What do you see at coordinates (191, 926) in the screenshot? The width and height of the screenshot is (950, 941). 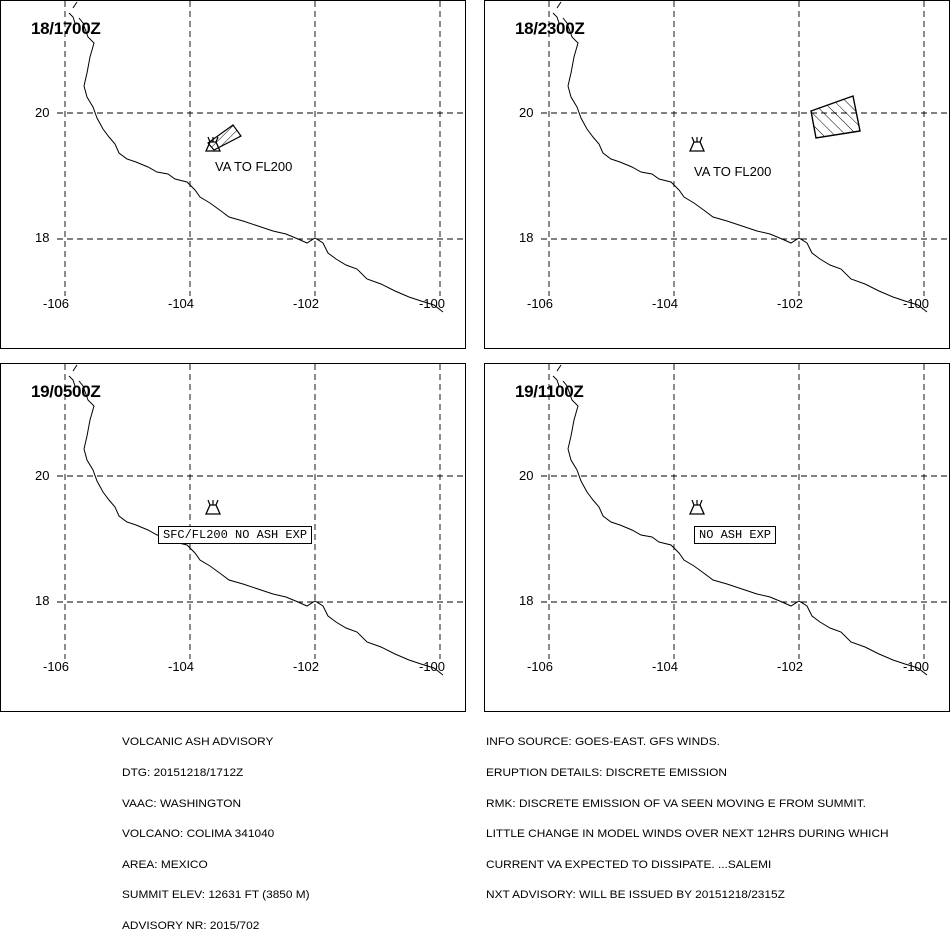 I see `advisory-line: ADVISORY NR: 2015/702` at bounding box center [191, 926].